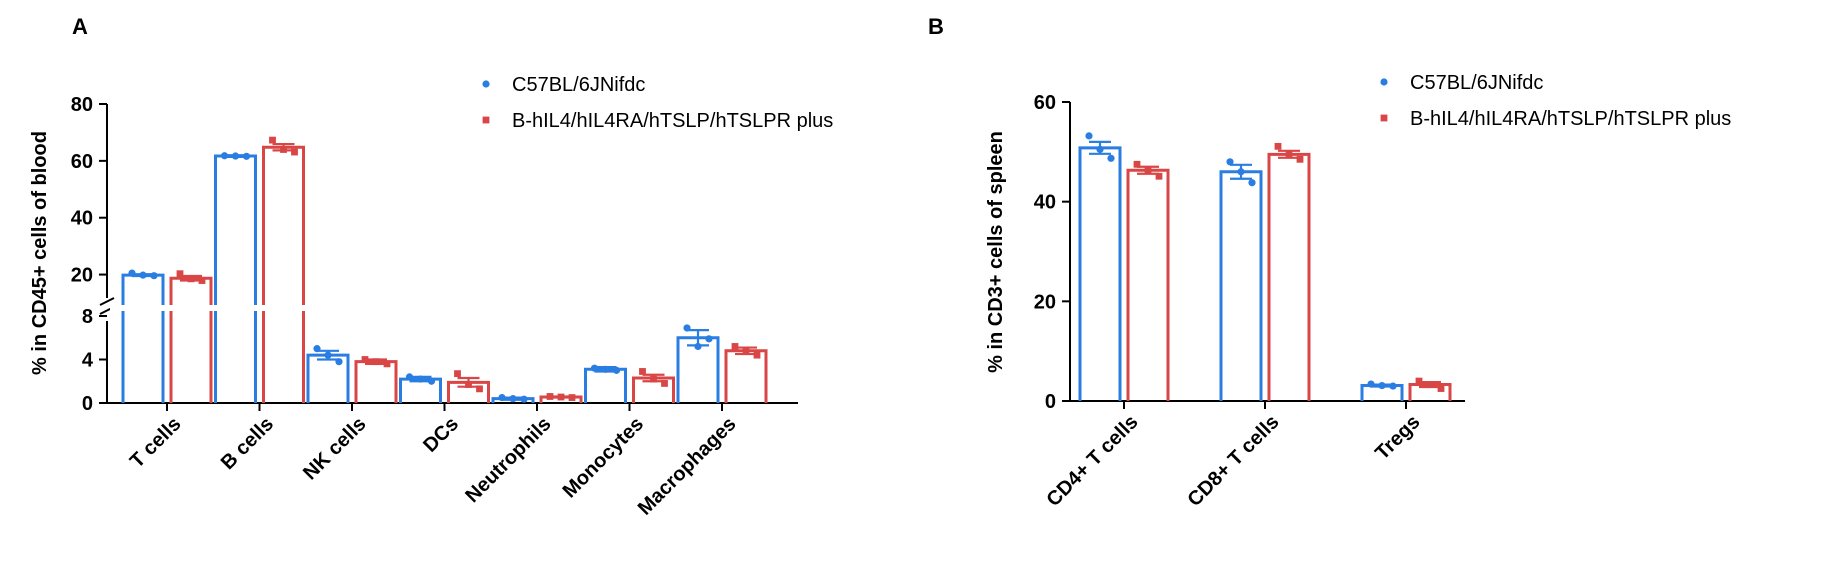  Describe the element at coordinates (1092, 461) in the screenshot. I see `category-label-1: CD4+ T cells` at that location.